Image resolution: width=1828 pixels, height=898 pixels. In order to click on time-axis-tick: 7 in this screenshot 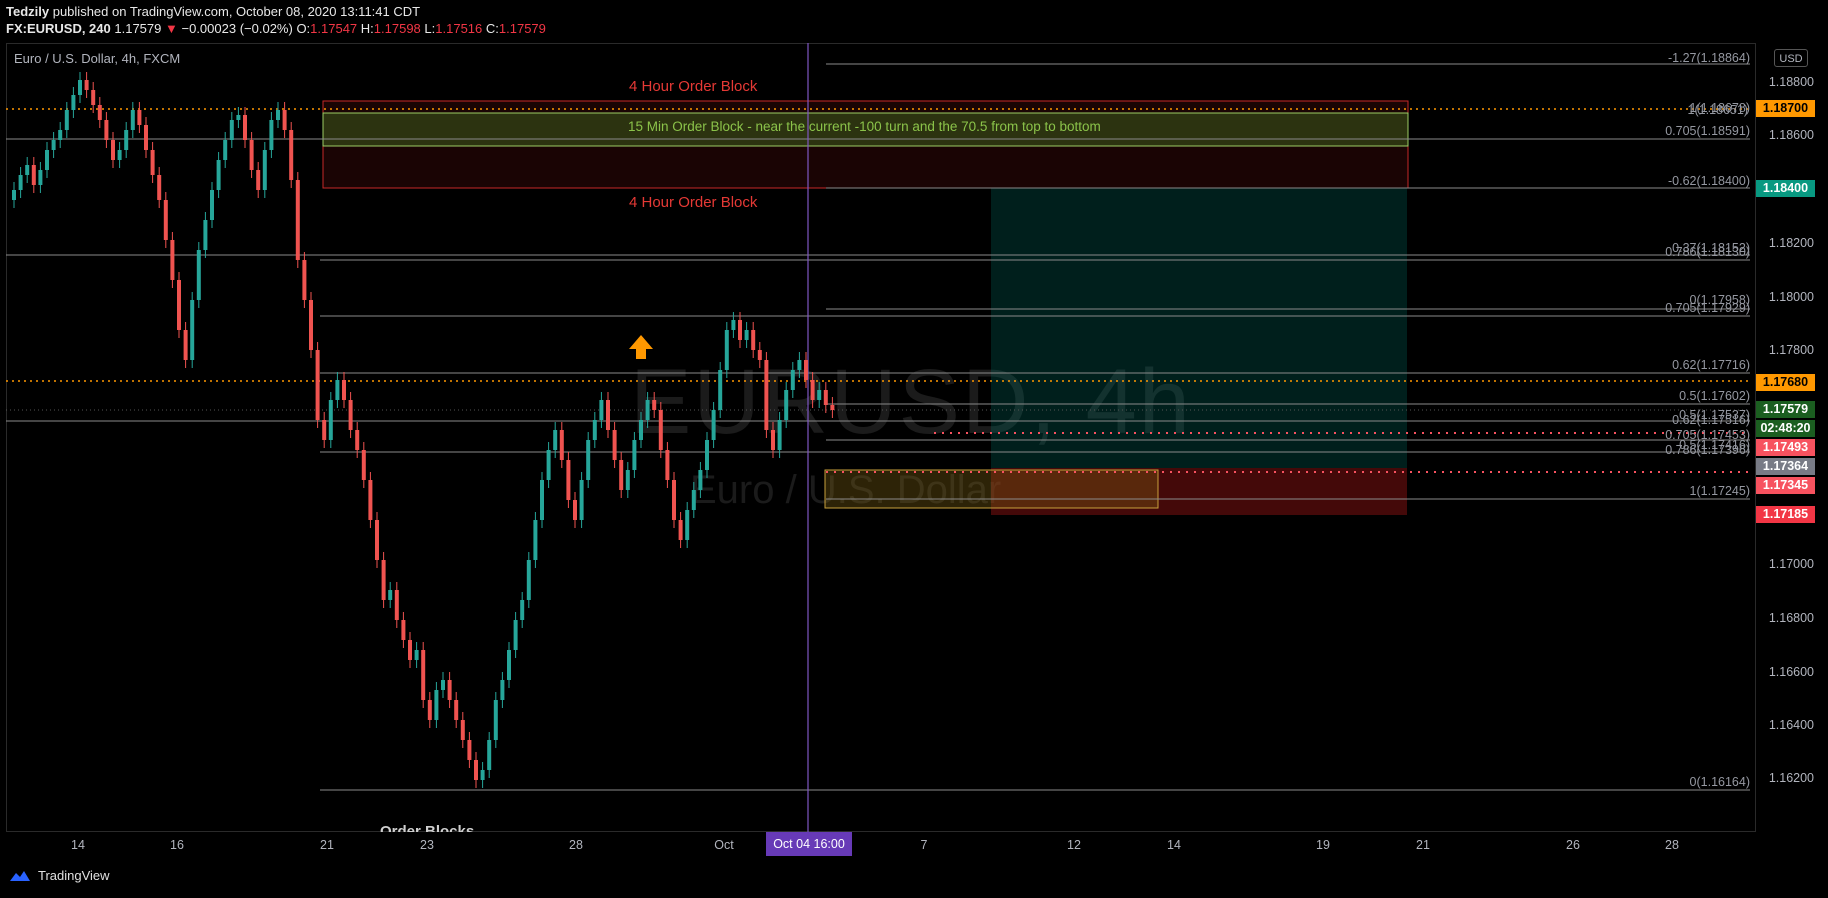, I will do `click(924, 845)`.